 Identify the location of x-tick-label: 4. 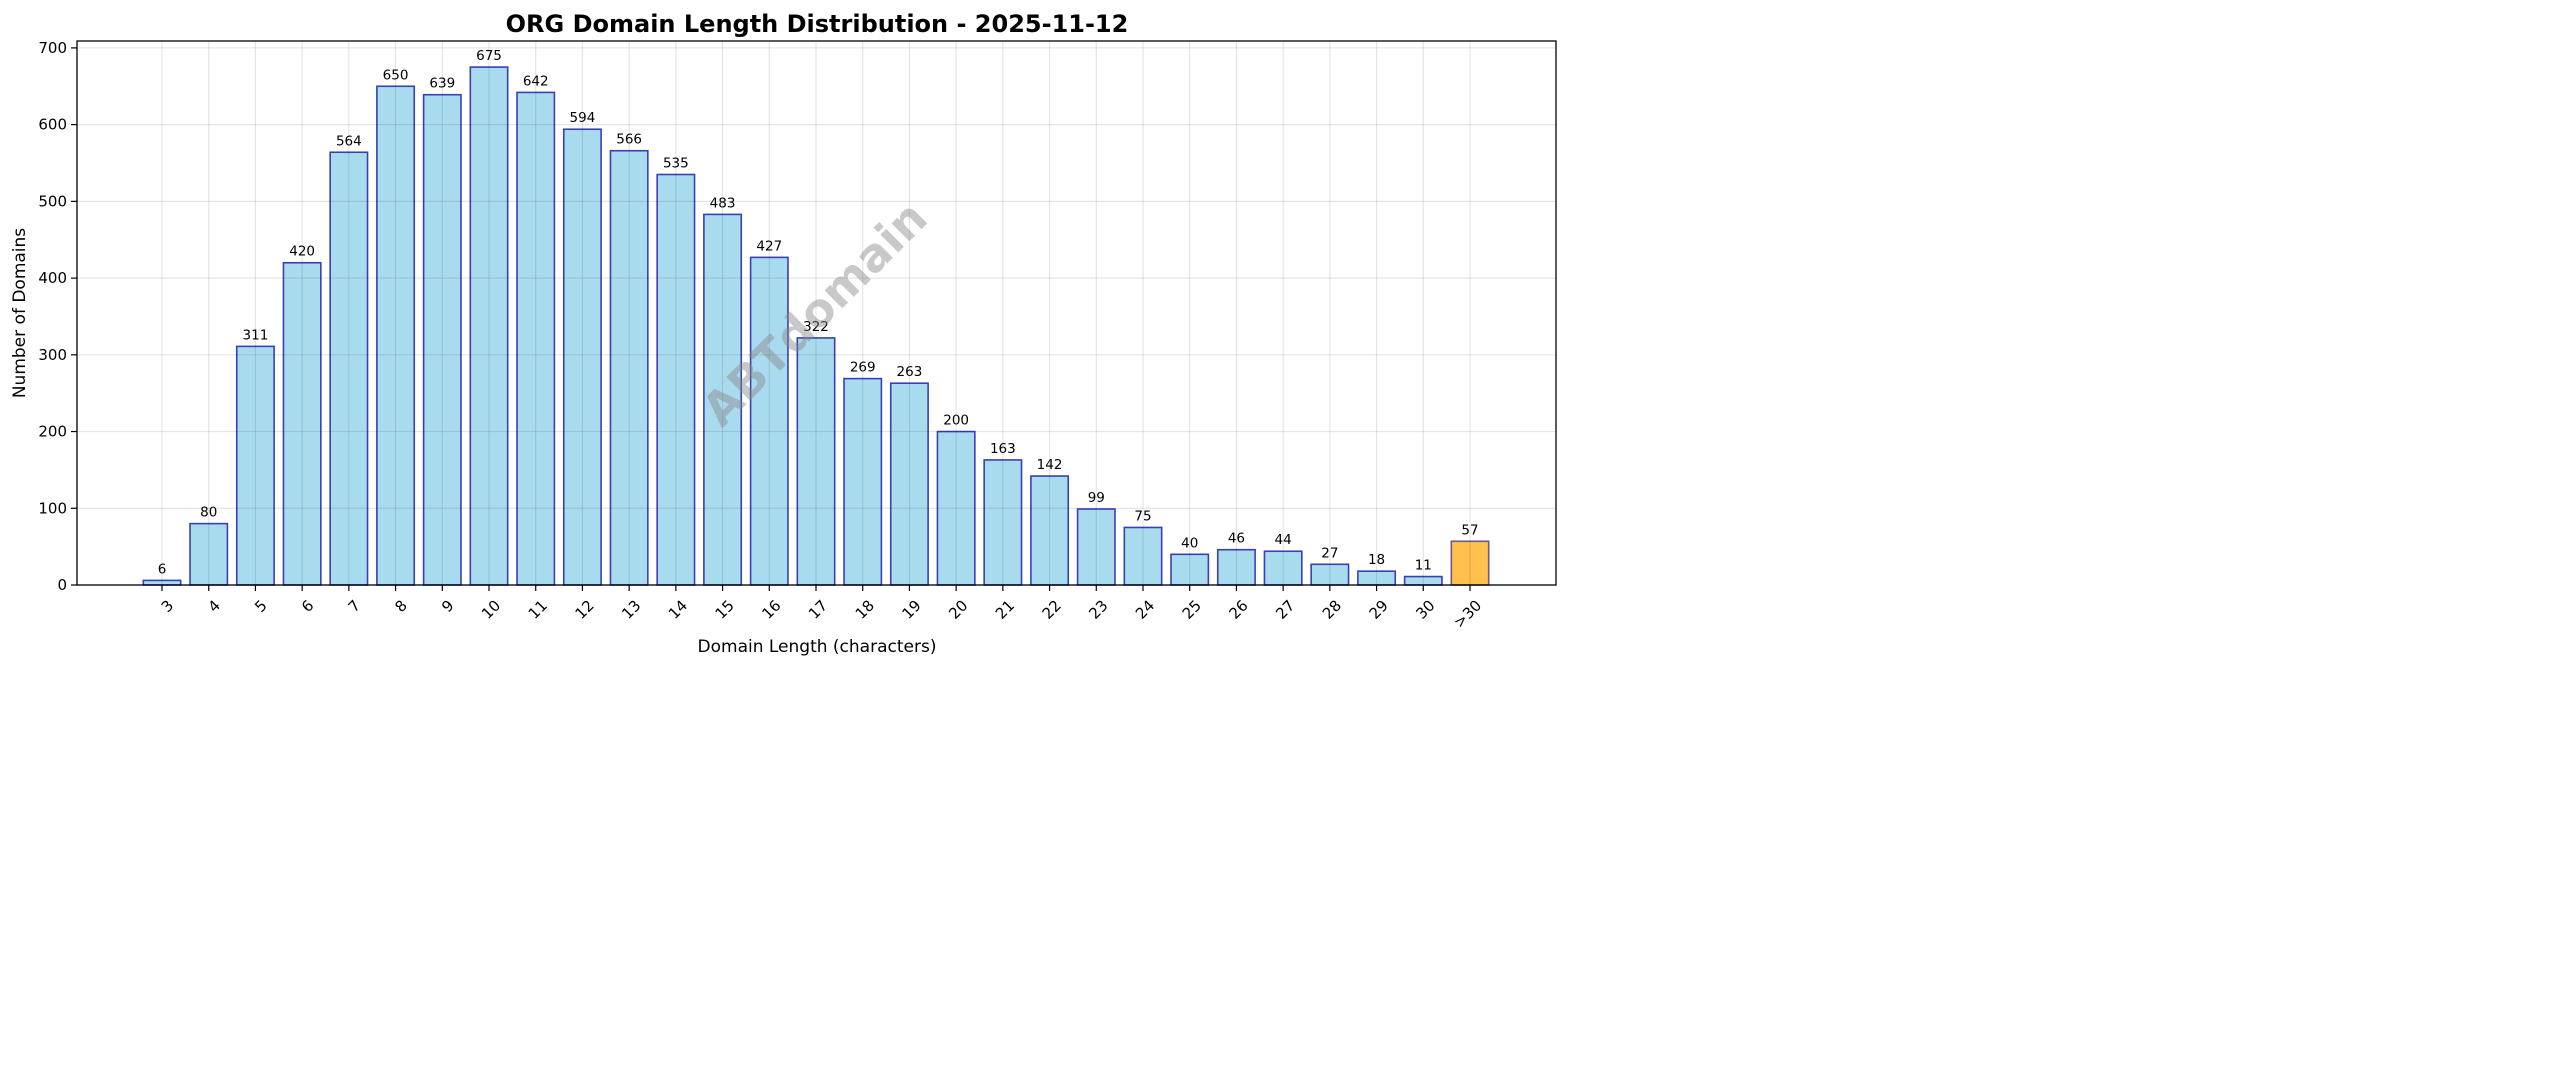
(213, 606).